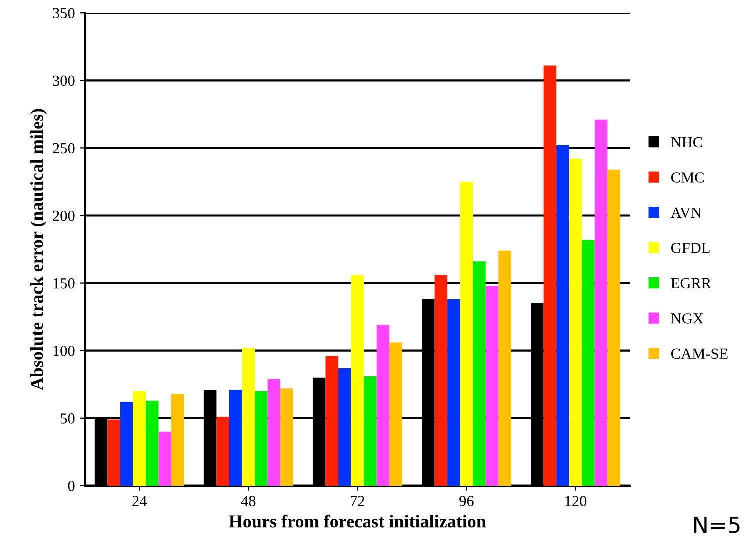 This screenshot has width=753, height=546. Describe the element at coordinates (690, 248) in the screenshot. I see `legend-label: GFDL` at that location.